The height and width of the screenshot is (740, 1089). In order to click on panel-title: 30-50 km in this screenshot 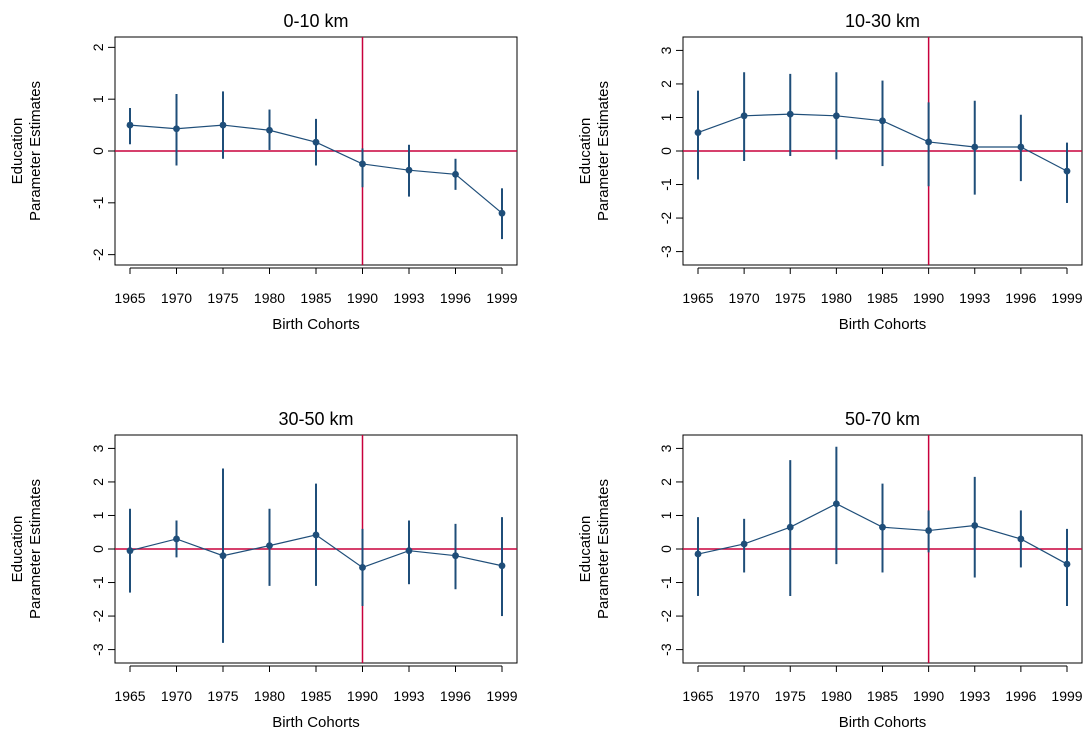, I will do `click(315, 419)`.